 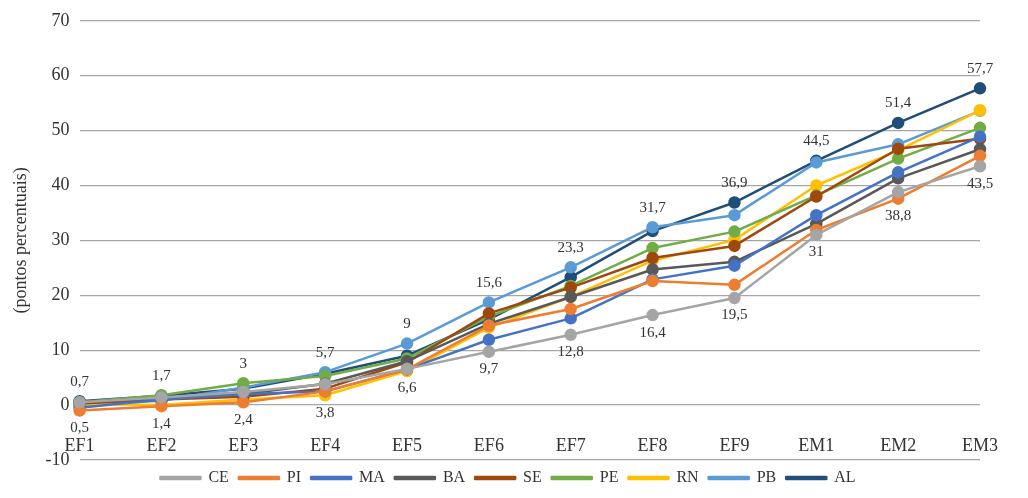 What do you see at coordinates (407, 387) in the screenshot?
I see `data-label: 6,6` at bounding box center [407, 387].